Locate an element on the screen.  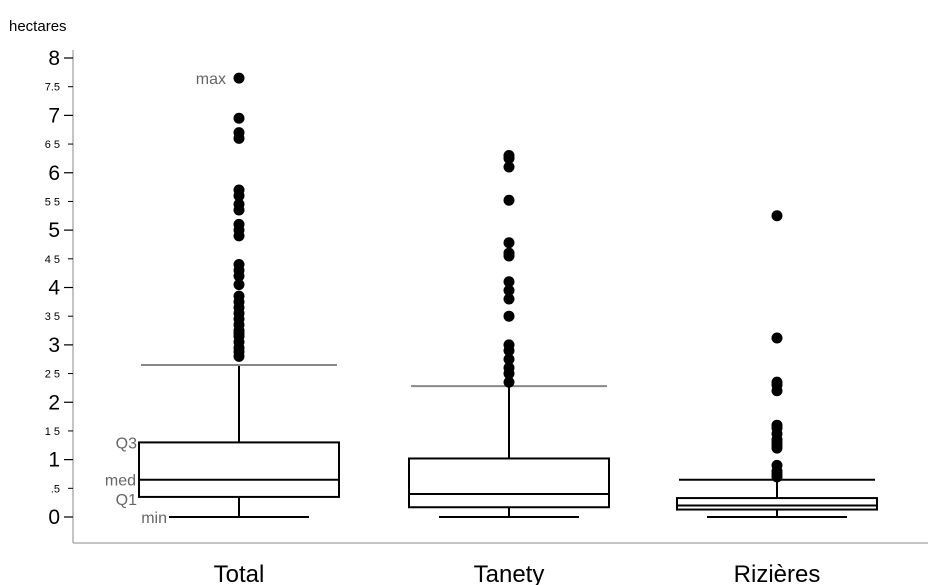
box-rizières is located at coordinates (777, 364).